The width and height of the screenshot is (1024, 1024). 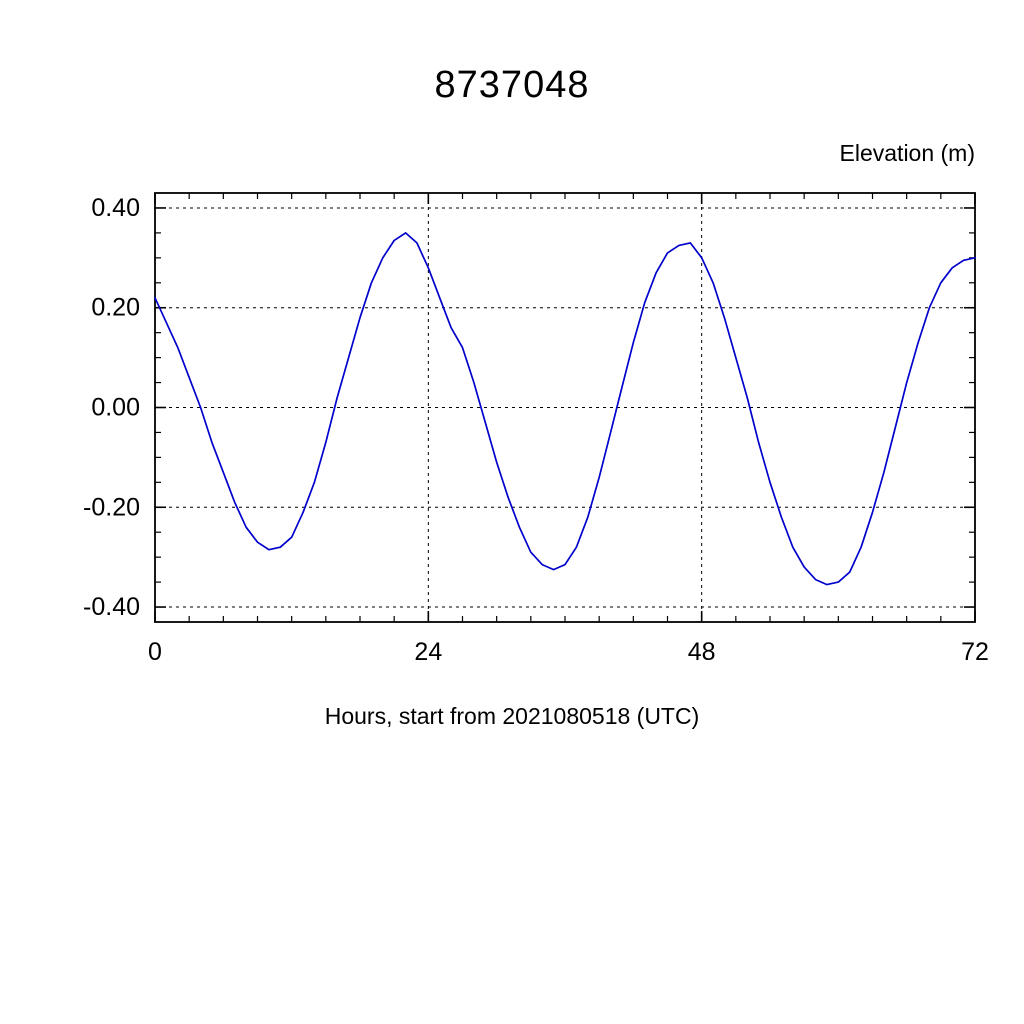 I want to click on x-tick-label: 24, so click(x=428, y=652).